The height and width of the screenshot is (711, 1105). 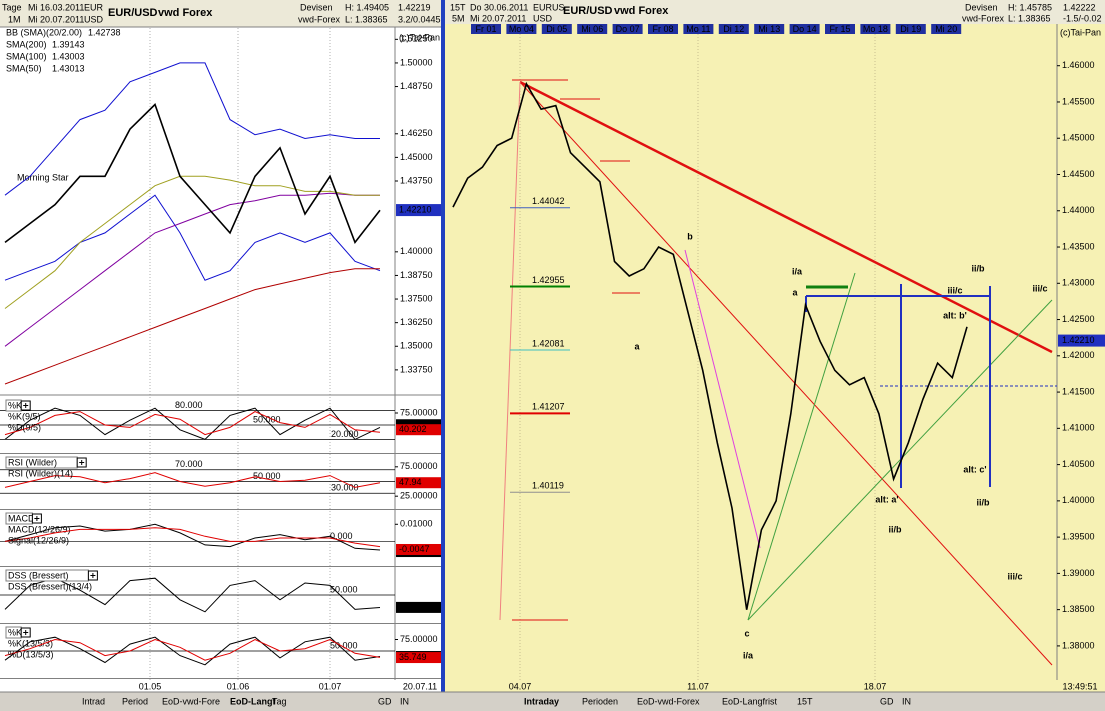 I want to click on tab: 15T, so click(x=805, y=701).